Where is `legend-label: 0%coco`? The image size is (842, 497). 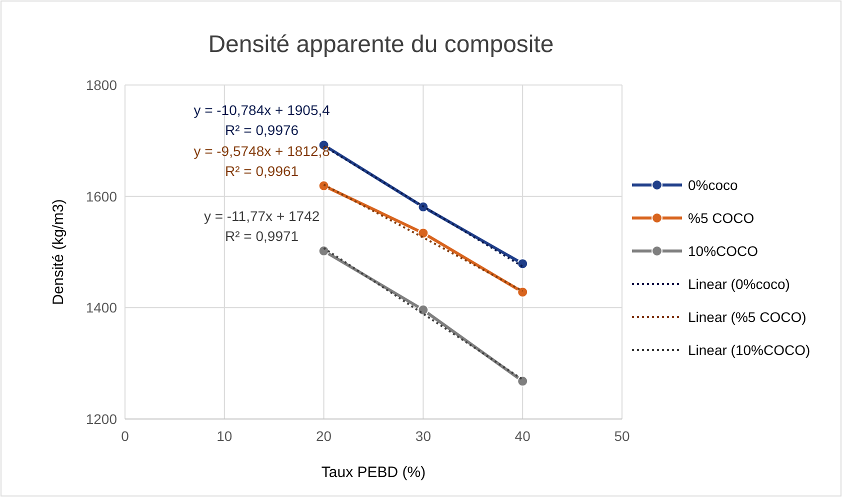 legend-label: 0%coco is located at coordinates (713, 185).